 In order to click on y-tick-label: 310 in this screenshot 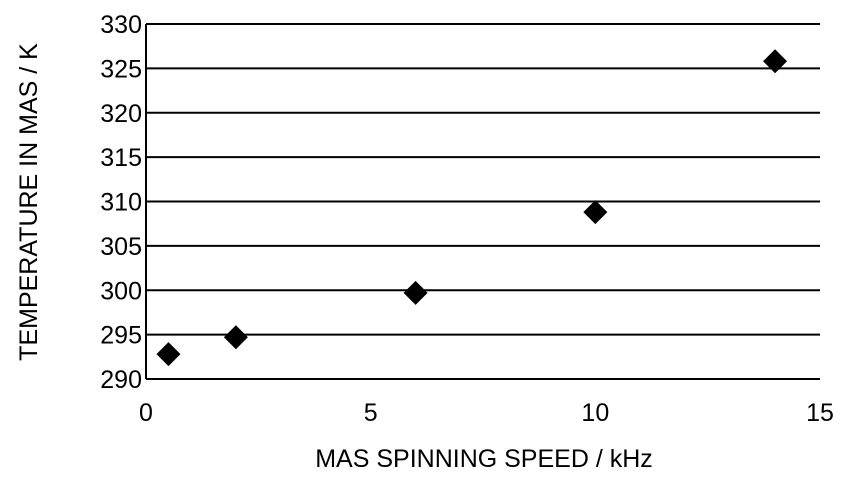, I will do `click(121, 203)`.